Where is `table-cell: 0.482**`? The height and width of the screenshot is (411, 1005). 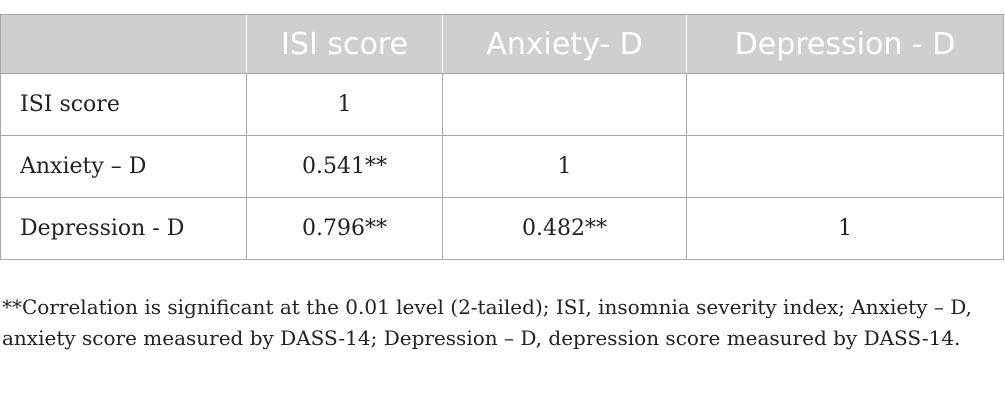
table-cell: 0.482** is located at coordinates (564, 228).